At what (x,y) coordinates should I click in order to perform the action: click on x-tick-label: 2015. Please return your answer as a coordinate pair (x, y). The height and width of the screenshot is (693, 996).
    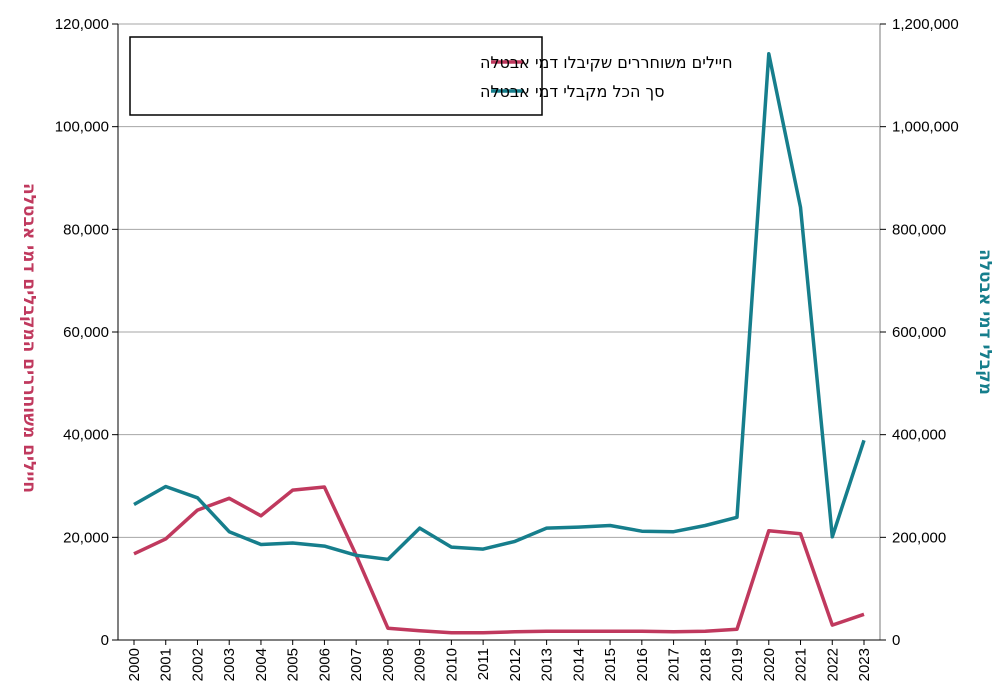
    Looking at the image, I should click on (610, 664).